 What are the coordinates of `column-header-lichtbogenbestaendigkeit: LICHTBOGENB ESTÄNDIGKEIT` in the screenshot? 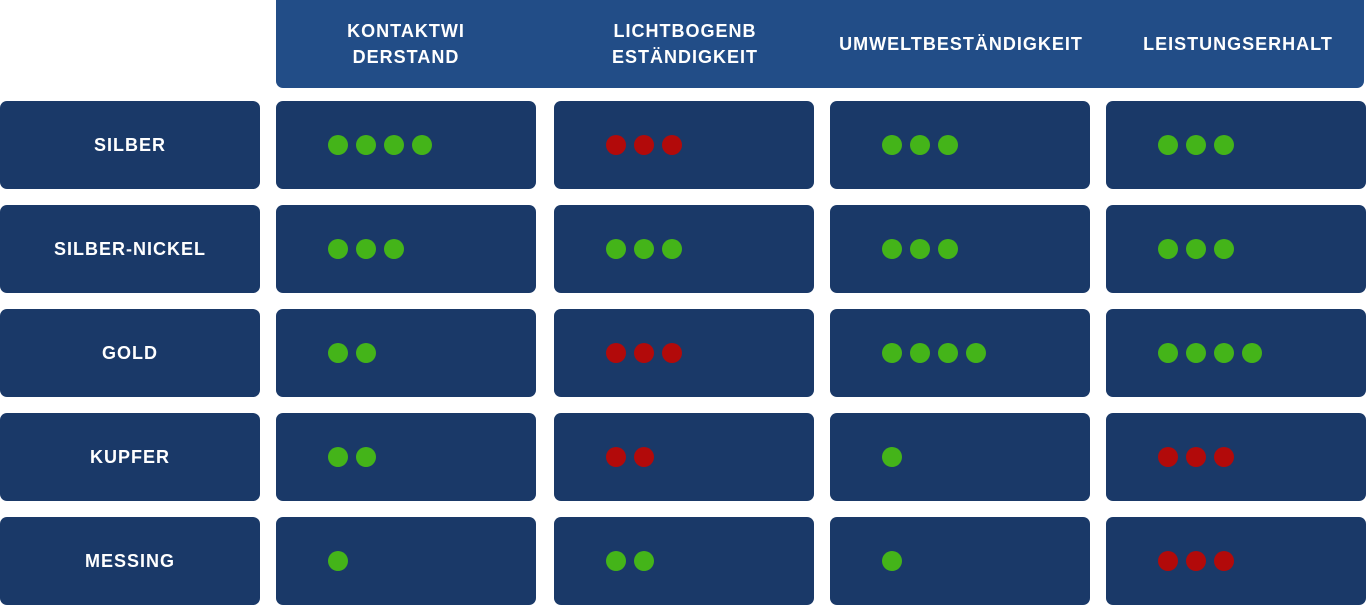 It's located at (684, 44).